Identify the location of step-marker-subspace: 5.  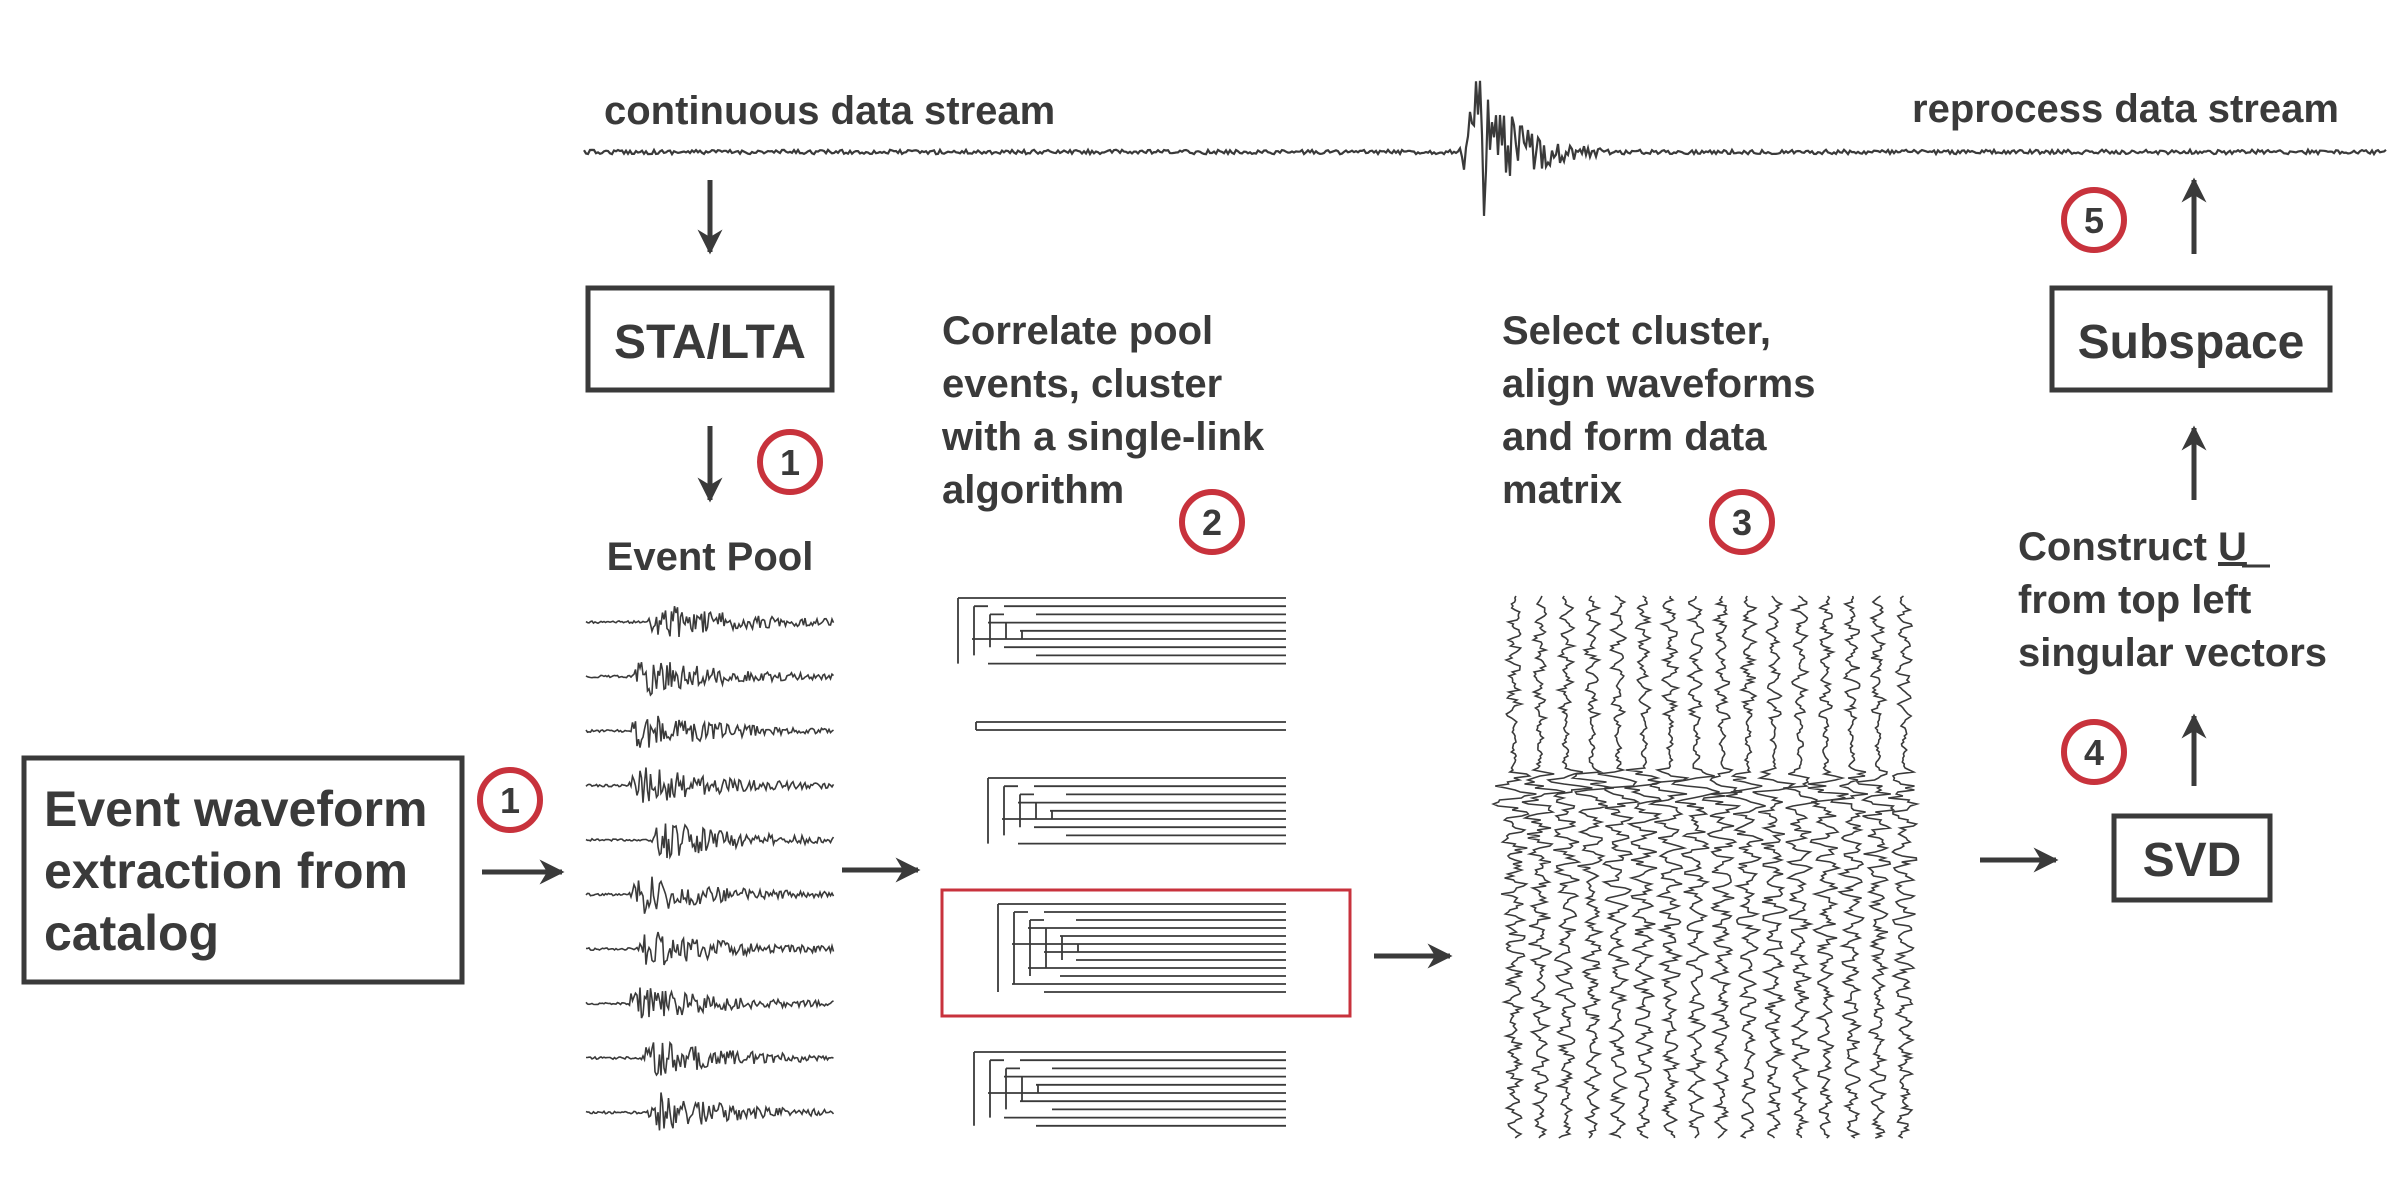
(2094, 220).